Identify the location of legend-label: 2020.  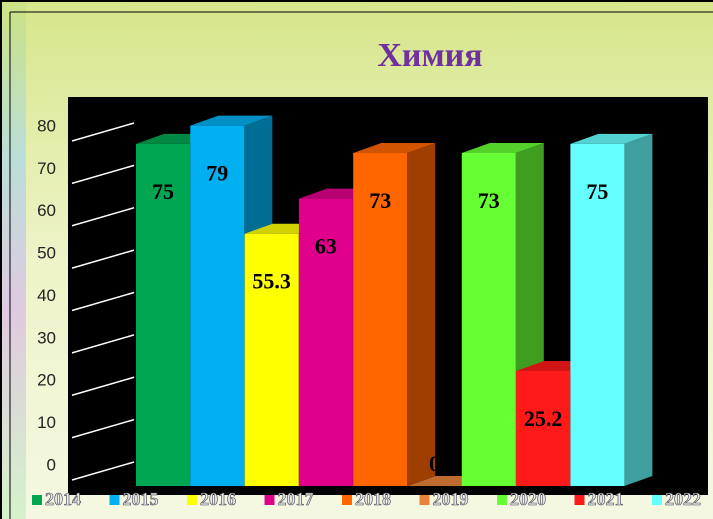
(528, 499).